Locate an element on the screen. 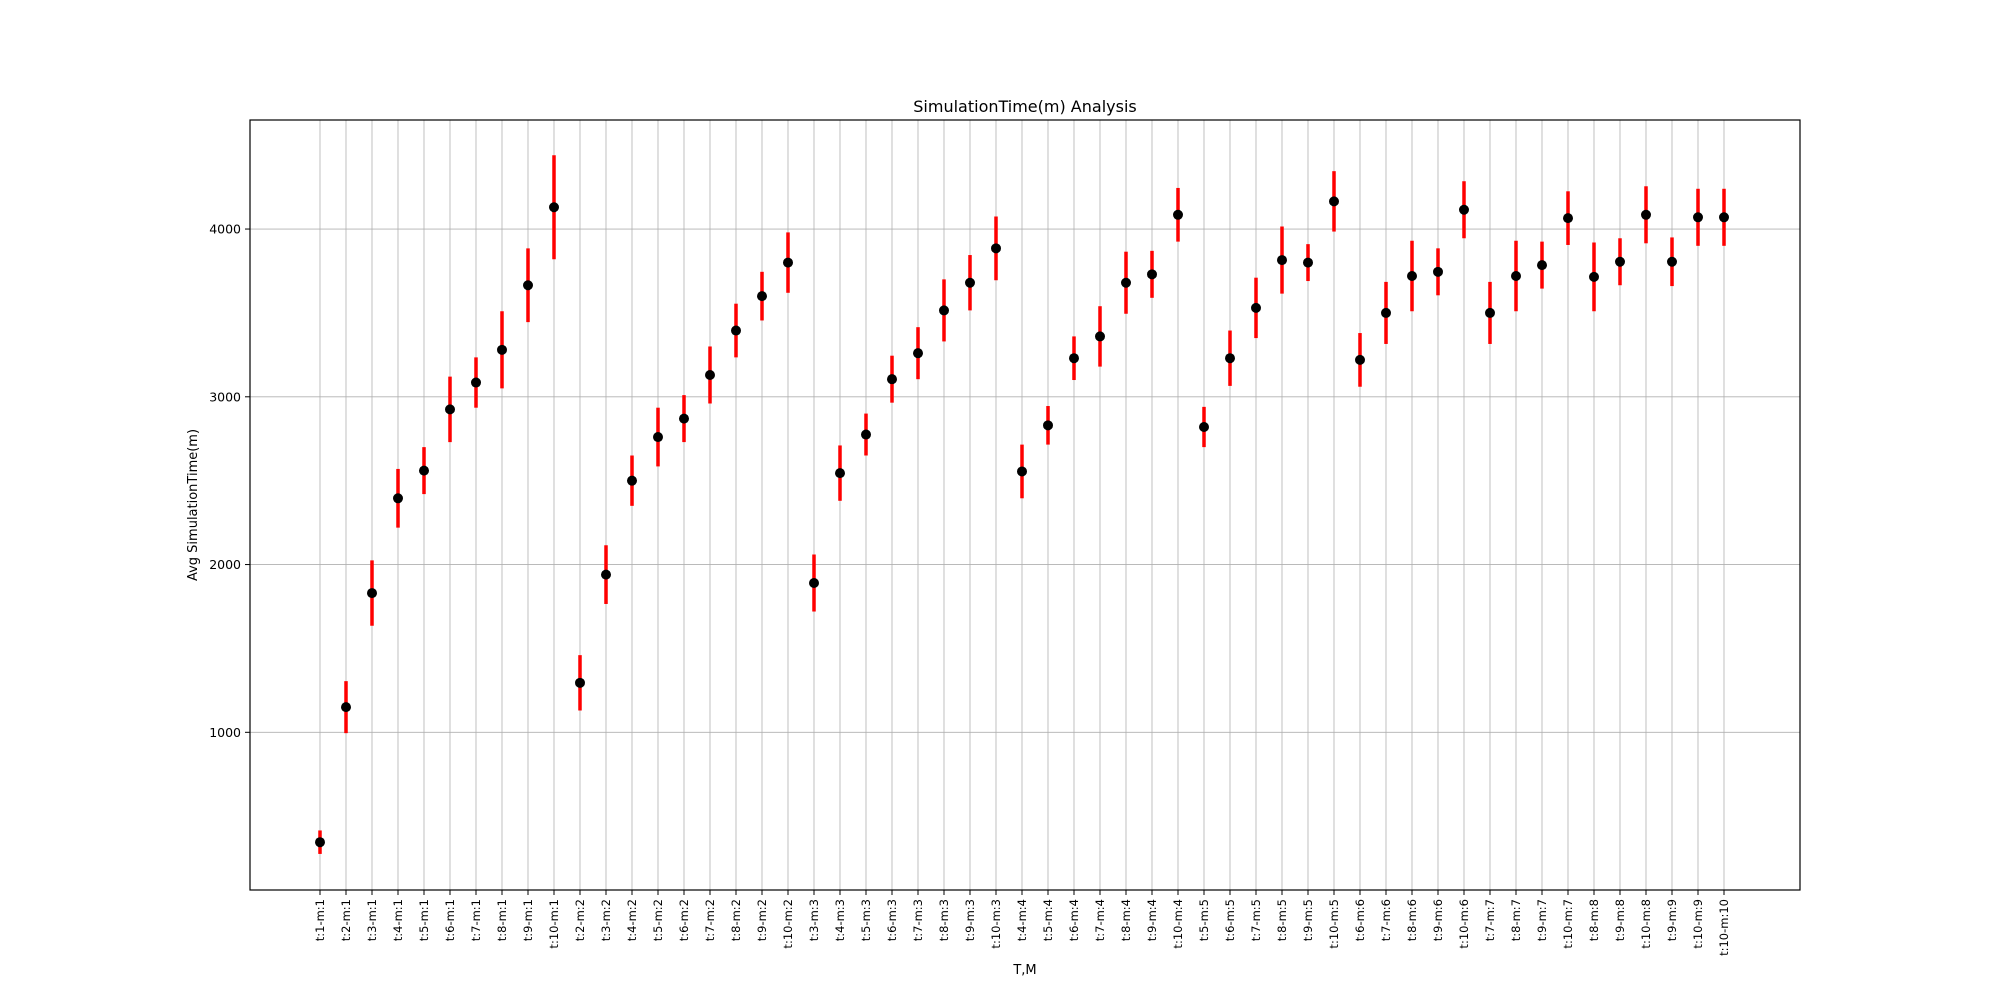  x-tick-label: t:4-m:2 is located at coordinates (632, 920).